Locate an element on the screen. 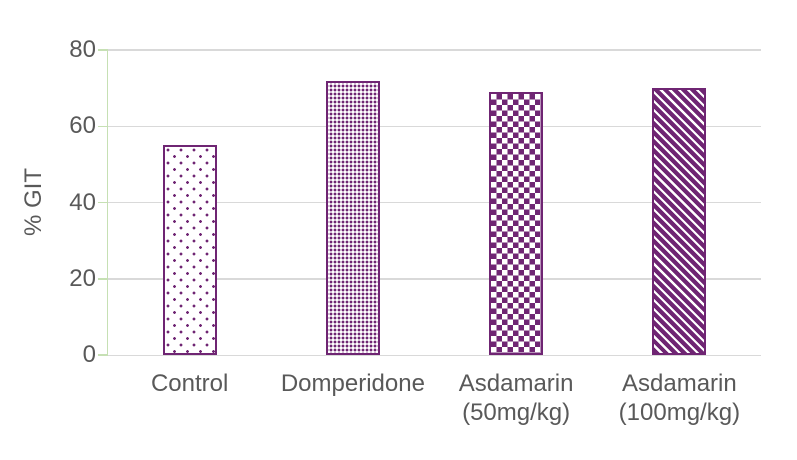 This screenshot has height=460, width=797. x-category-label-domperidone: Domperidone is located at coordinates (352, 383).